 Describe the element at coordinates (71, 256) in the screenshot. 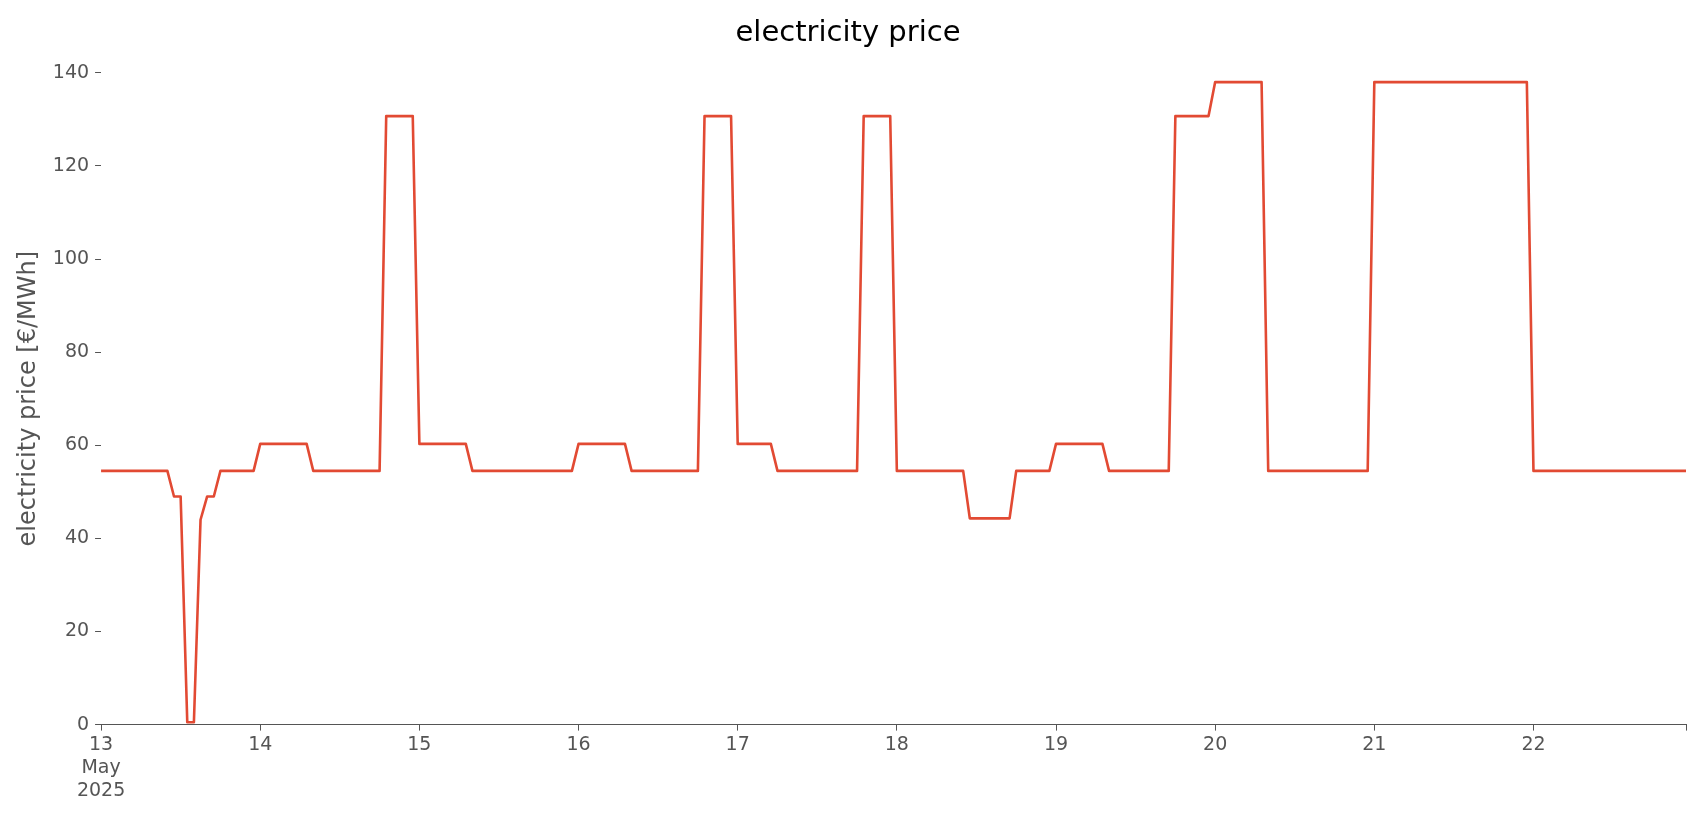

I see `y-tick-label: 100` at that location.